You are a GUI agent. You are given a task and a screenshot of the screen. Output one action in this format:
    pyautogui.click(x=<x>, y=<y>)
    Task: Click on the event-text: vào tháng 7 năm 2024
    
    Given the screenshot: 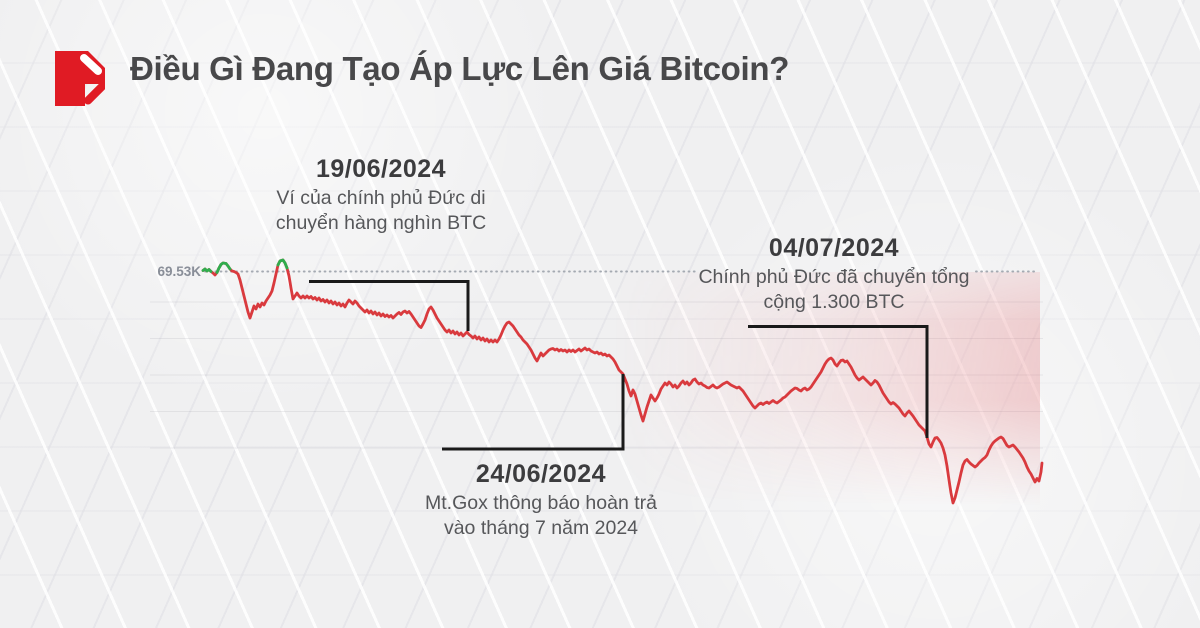 What is the action you would take?
    pyautogui.click(x=541, y=528)
    